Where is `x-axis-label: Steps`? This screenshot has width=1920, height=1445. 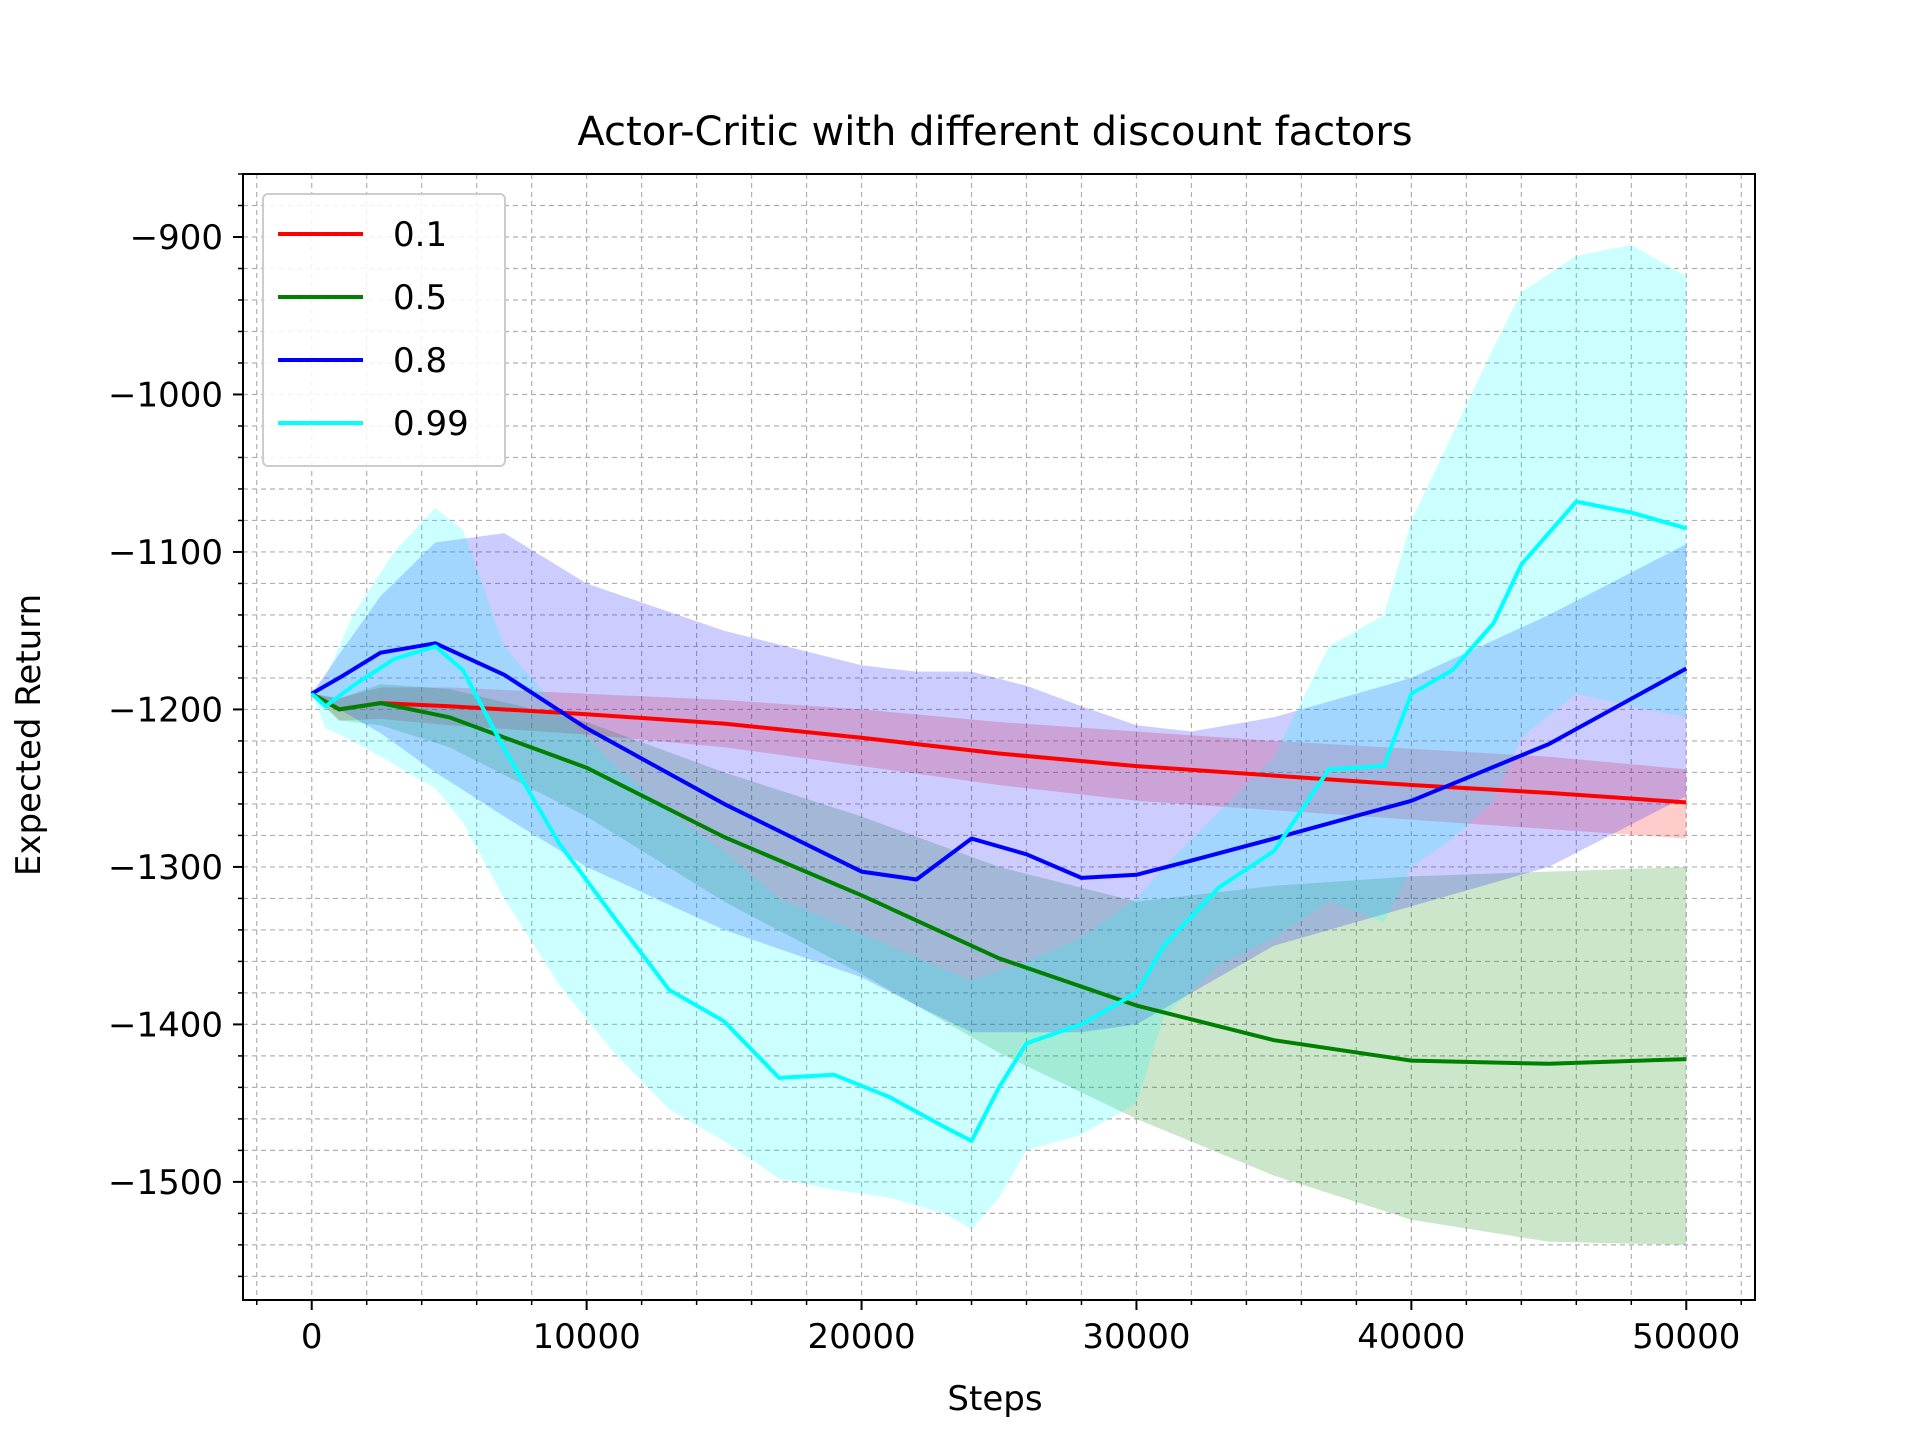
x-axis-label: Steps is located at coordinates (994, 1399).